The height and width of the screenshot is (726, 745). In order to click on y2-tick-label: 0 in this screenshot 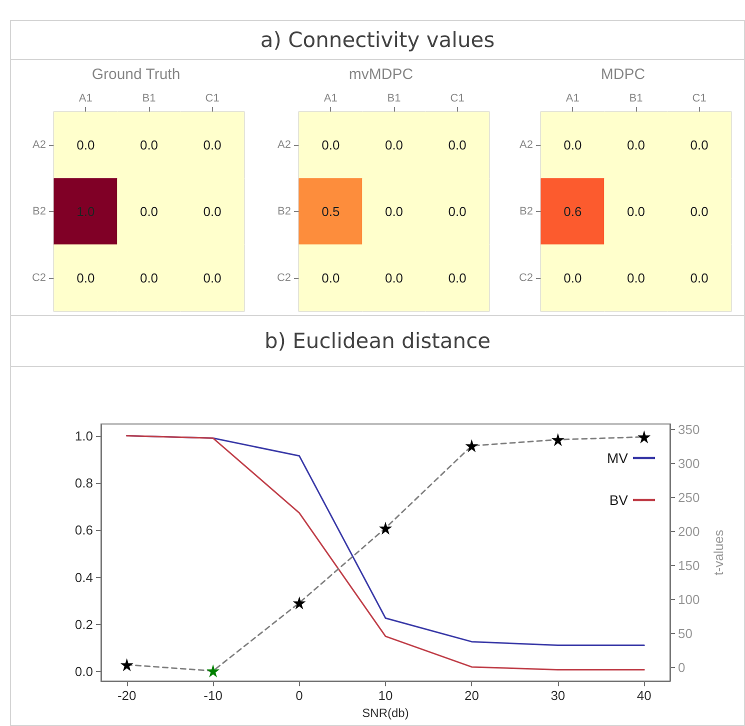, I will do `click(682, 667)`.